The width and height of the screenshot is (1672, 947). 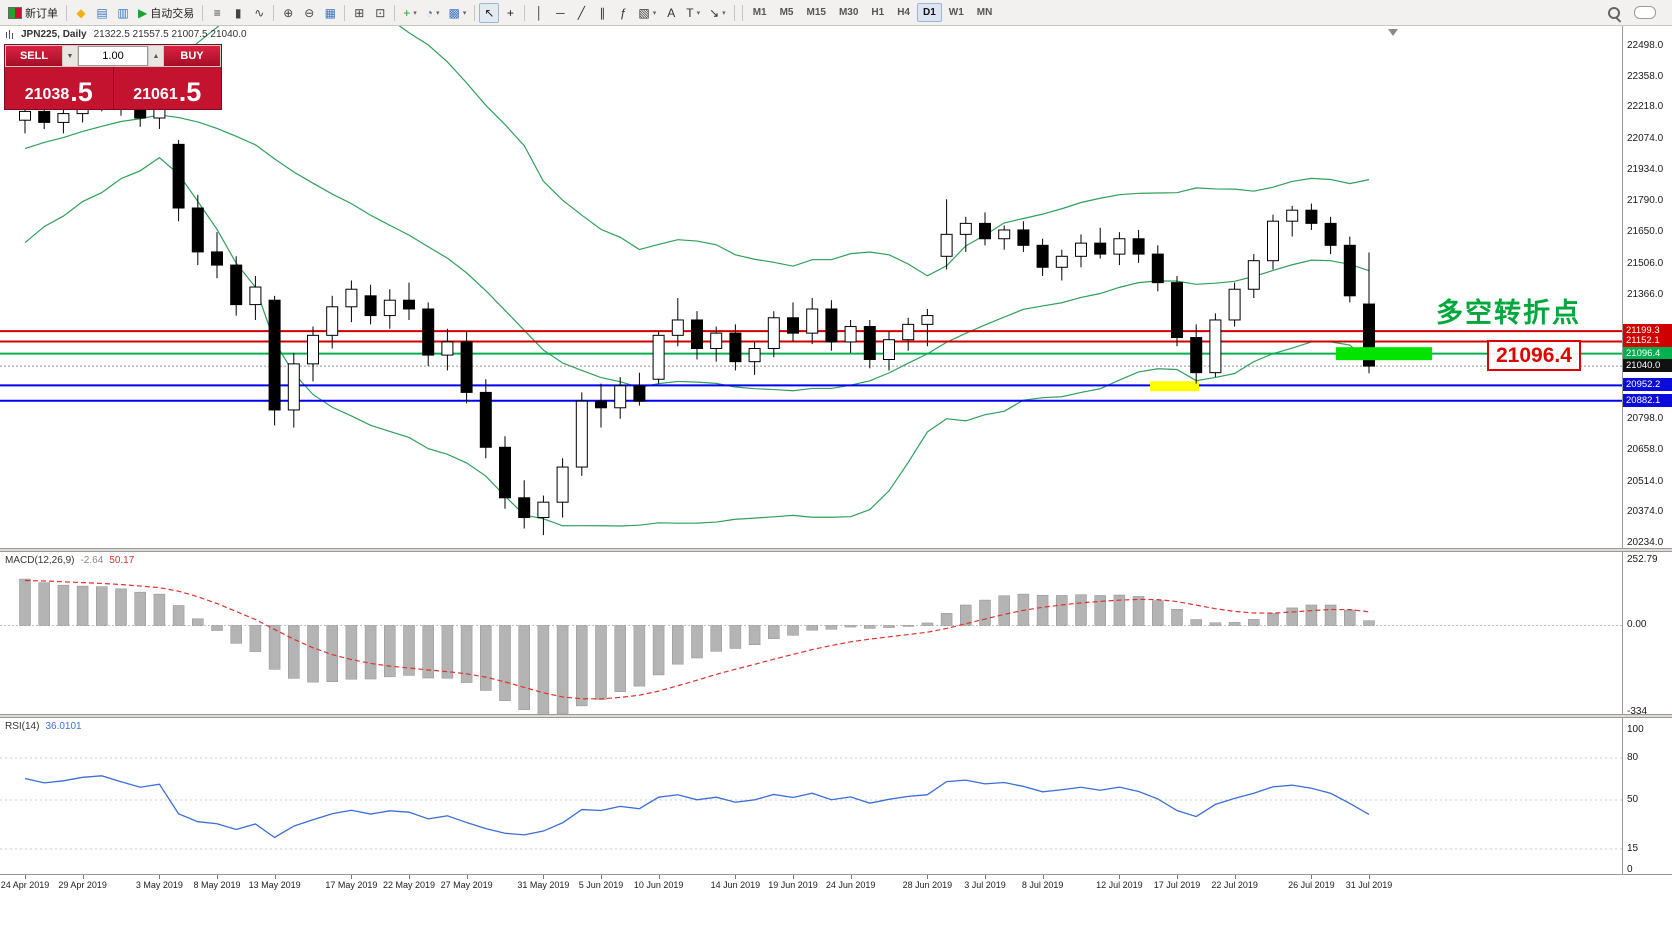 What do you see at coordinates (1508, 313) in the screenshot?
I see `turning-point-annotation: 多空转折点` at bounding box center [1508, 313].